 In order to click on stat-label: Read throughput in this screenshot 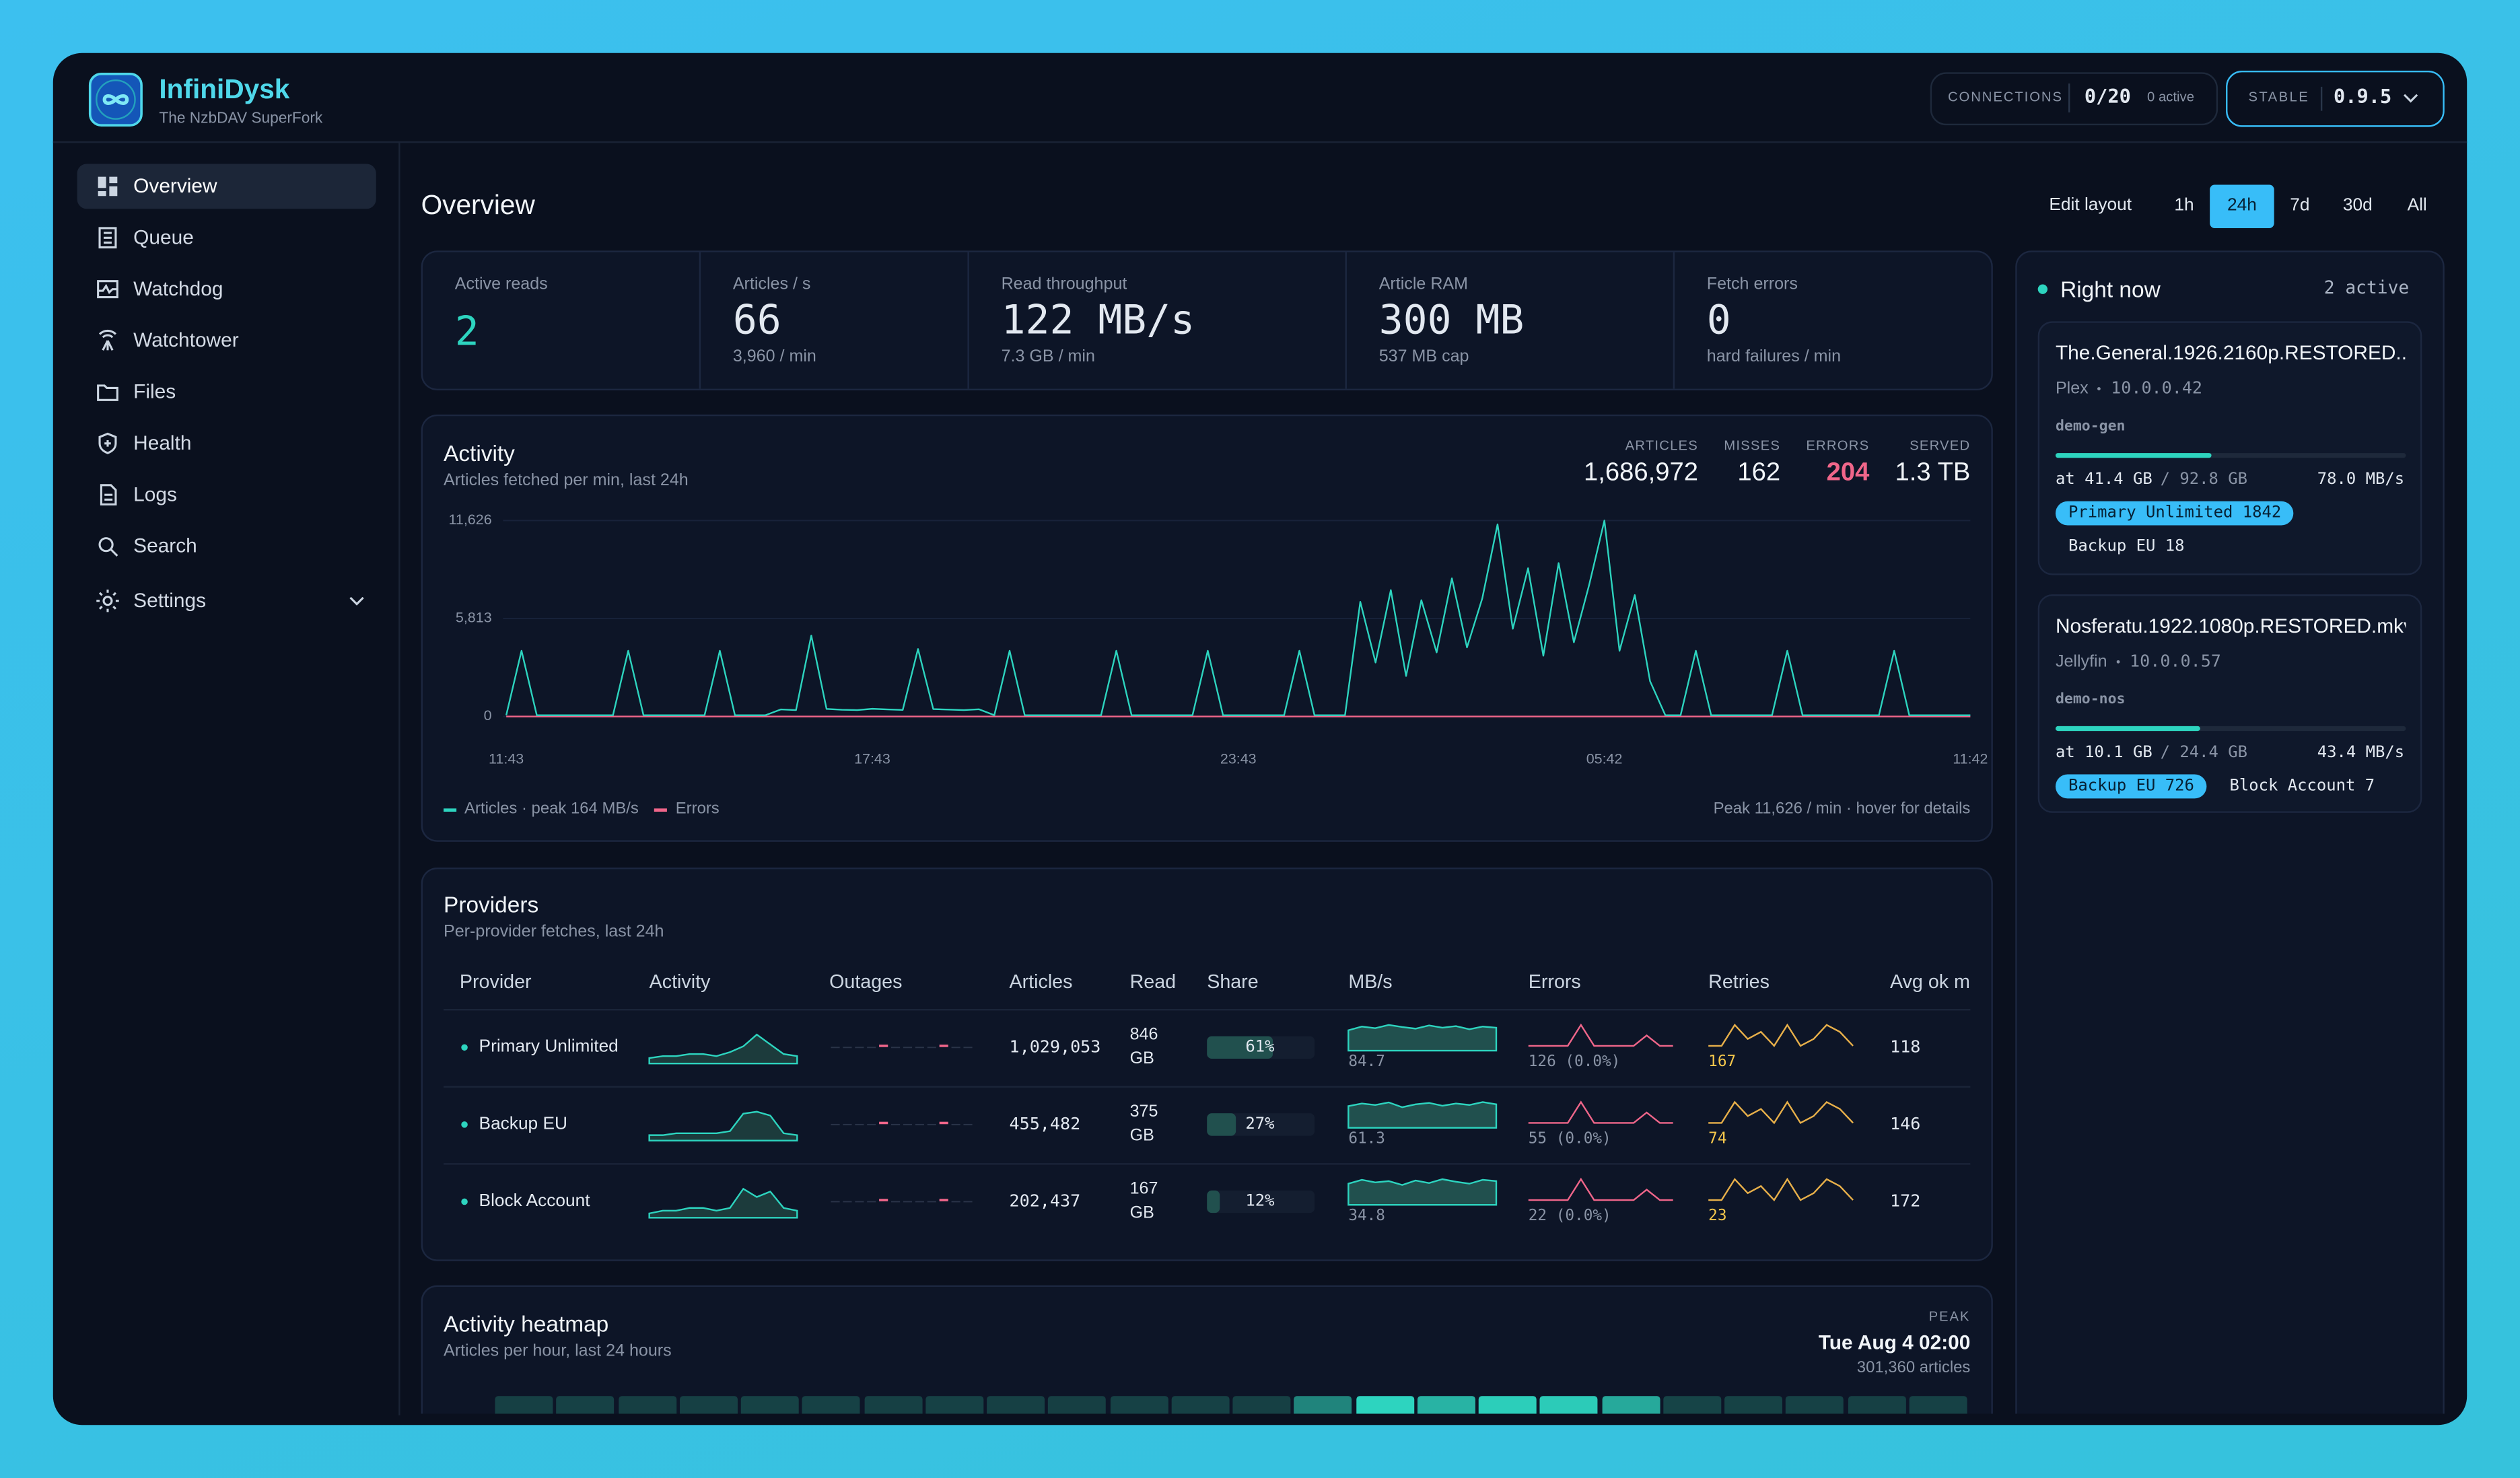, I will do `click(1064, 284)`.